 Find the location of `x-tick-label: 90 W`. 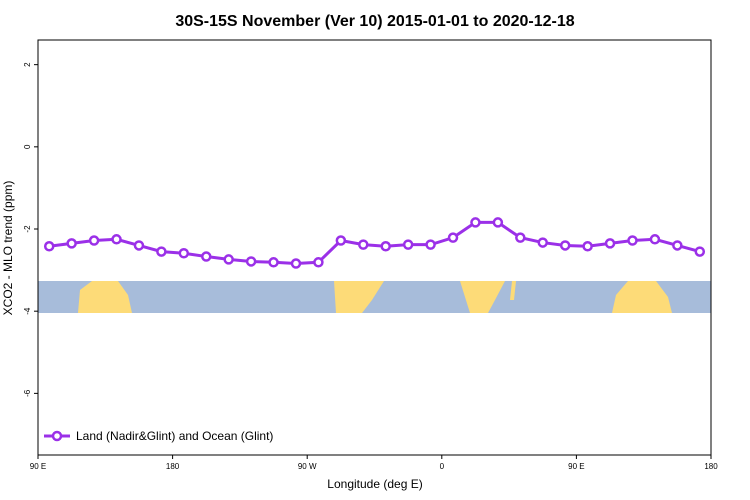

x-tick-label: 90 W is located at coordinates (307, 466).